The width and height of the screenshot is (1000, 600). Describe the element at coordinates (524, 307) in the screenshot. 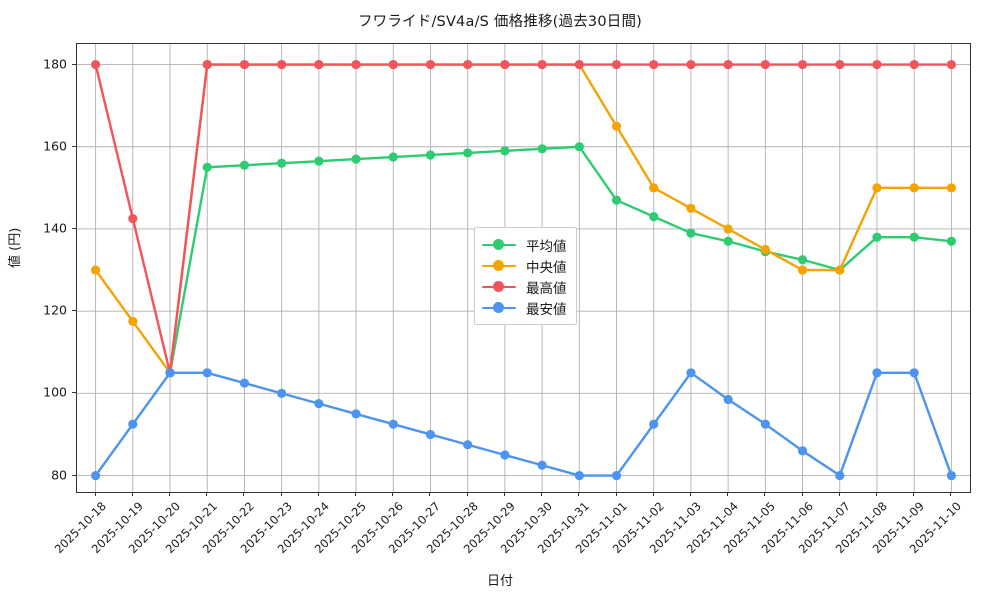

I see `legend-item-3: 最安値` at that location.